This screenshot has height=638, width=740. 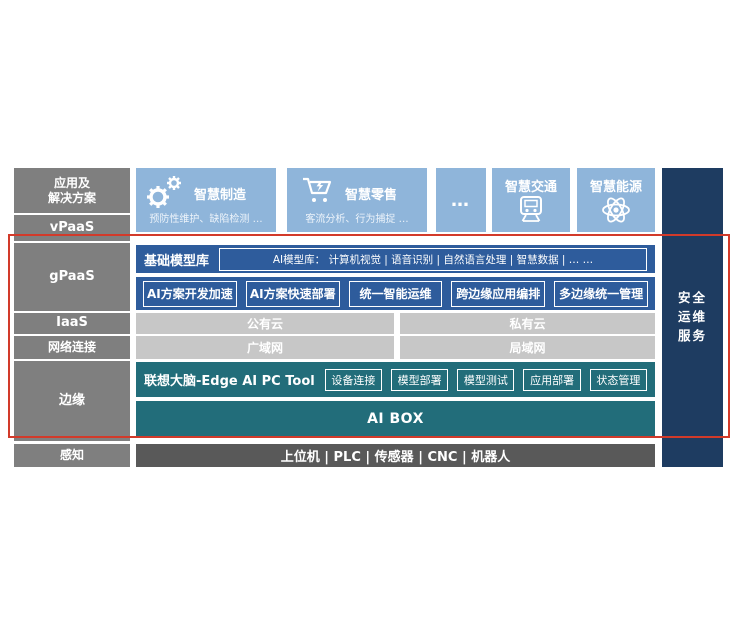 I want to click on edge-tool-buttons: 设备连接 模型部署 模型测试 应用部署 状态管理, so click(x=485, y=379).